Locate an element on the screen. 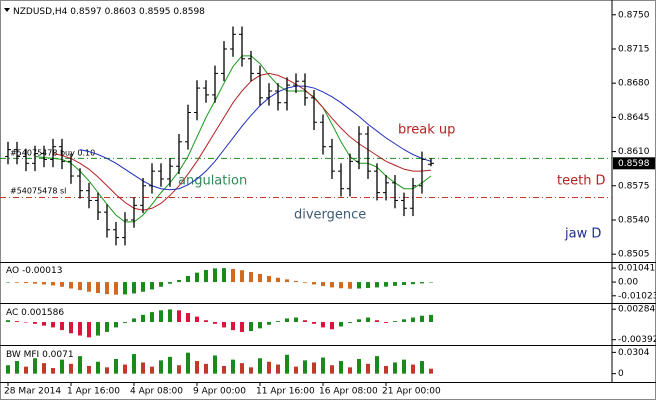 This screenshot has height=400, width=656. low: 0.8595 is located at coordinates (155, 12).